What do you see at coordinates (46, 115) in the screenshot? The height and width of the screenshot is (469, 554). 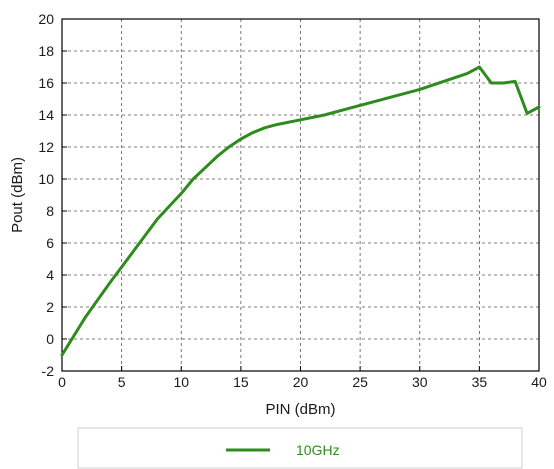 I see `y-tick-label: 14` at bounding box center [46, 115].